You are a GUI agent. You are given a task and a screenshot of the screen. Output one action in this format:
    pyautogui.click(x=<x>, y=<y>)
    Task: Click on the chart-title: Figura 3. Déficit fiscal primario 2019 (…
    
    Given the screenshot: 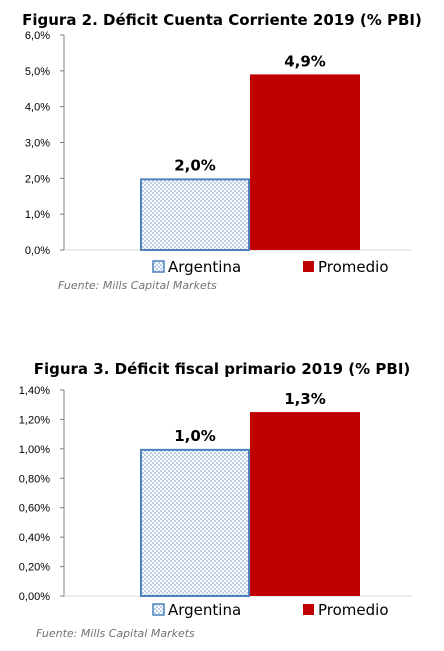 What is the action you would take?
    pyautogui.click(x=222, y=369)
    